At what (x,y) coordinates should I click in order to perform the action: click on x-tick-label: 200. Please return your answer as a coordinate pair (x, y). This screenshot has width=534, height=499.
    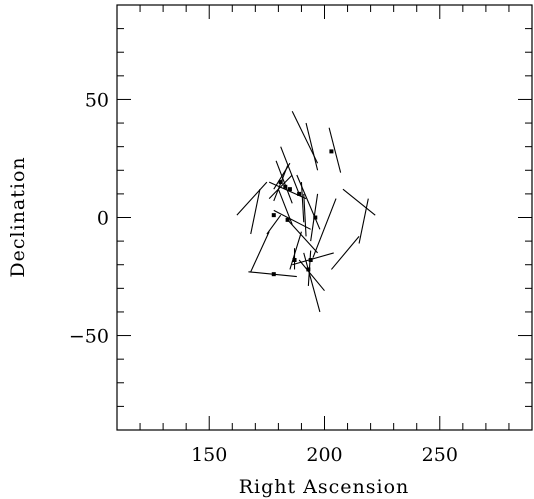
    Looking at the image, I should click on (324, 455).